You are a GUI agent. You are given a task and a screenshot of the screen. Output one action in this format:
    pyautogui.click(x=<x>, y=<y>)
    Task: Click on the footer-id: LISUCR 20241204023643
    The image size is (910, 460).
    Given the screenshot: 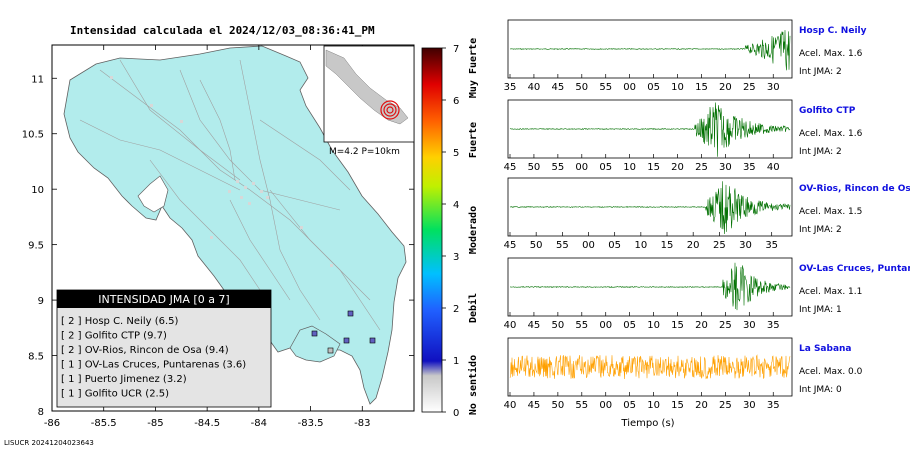 What is the action you would take?
    pyautogui.click(x=49, y=443)
    